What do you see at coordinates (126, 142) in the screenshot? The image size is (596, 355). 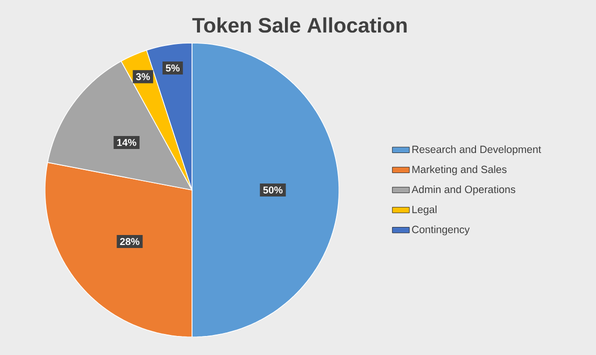 I see `data-label: 14%` at bounding box center [126, 142].